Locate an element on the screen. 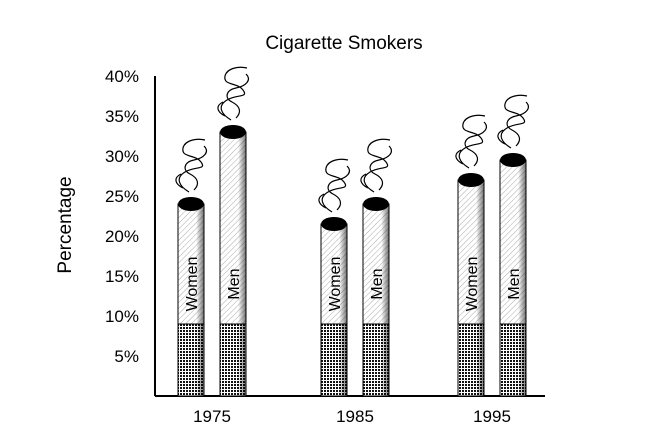  y-axis-label: Percentage is located at coordinates (65, 224).